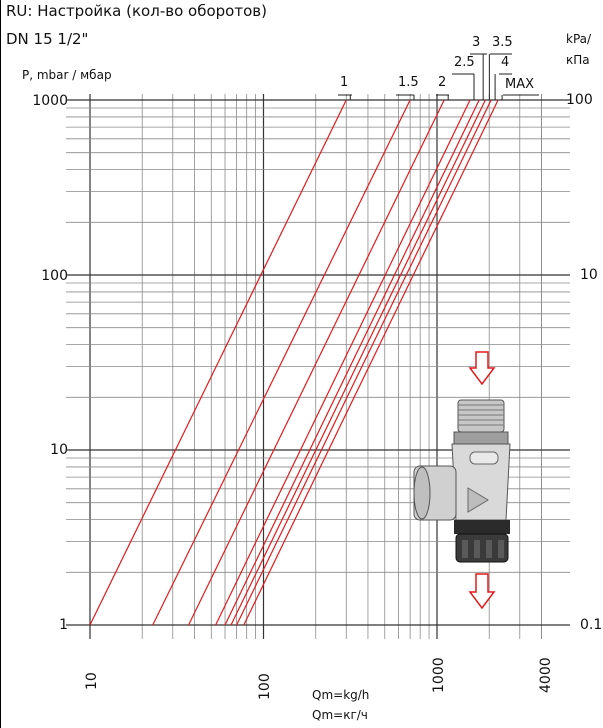  What do you see at coordinates (519, 84) in the screenshot?
I see `series-label-MAX: MAX` at bounding box center [519, 84].